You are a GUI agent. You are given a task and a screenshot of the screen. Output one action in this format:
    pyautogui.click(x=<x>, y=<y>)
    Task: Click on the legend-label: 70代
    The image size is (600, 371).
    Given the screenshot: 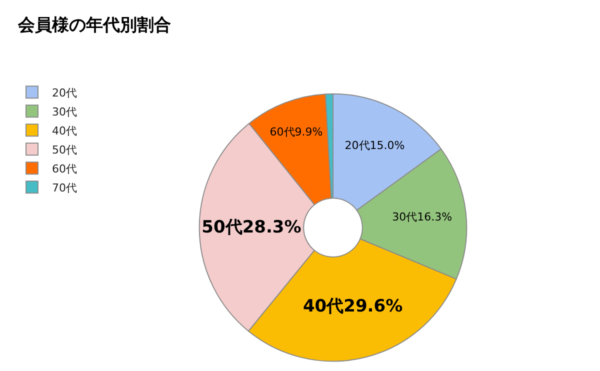 What is the action you would take?
    pyautogui.click(x=64, y=187)
    